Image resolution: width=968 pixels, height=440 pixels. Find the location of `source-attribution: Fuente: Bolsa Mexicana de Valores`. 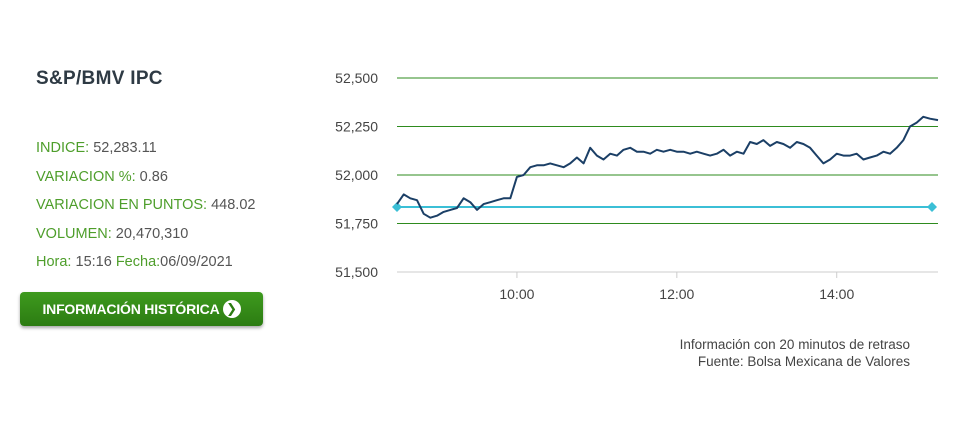

source-attribution: Fuente: Bolsa Mexicana de Valores is located at coordinates (803, 361).